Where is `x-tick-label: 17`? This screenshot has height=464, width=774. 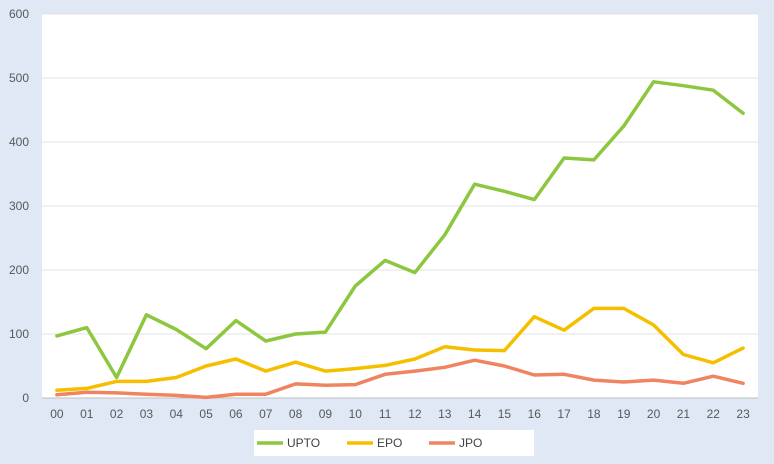 x-tick-label: 17 is located at coordinates (564, 414).